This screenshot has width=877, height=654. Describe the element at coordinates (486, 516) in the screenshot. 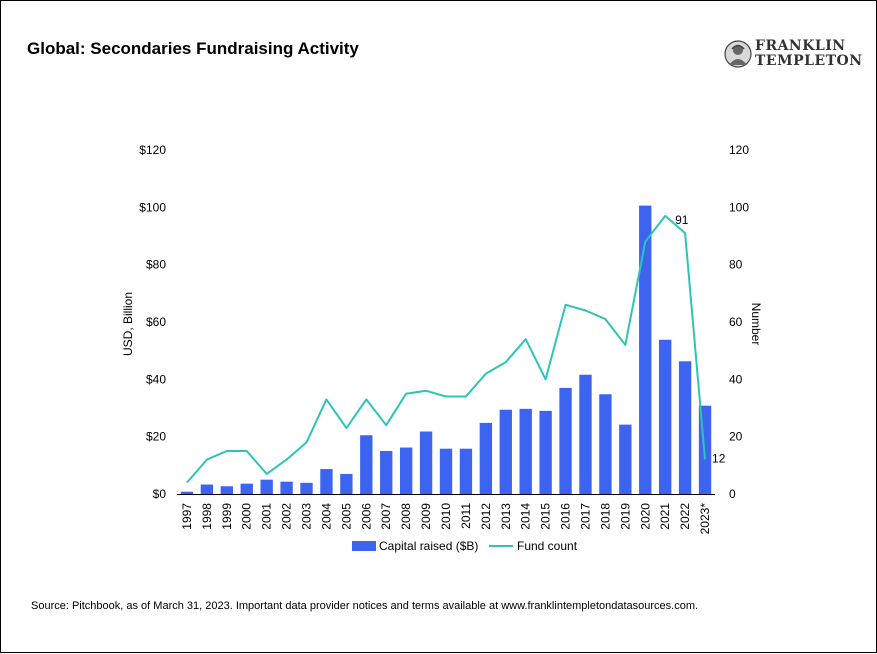

I see `x-tick-label: 2012` at that location.